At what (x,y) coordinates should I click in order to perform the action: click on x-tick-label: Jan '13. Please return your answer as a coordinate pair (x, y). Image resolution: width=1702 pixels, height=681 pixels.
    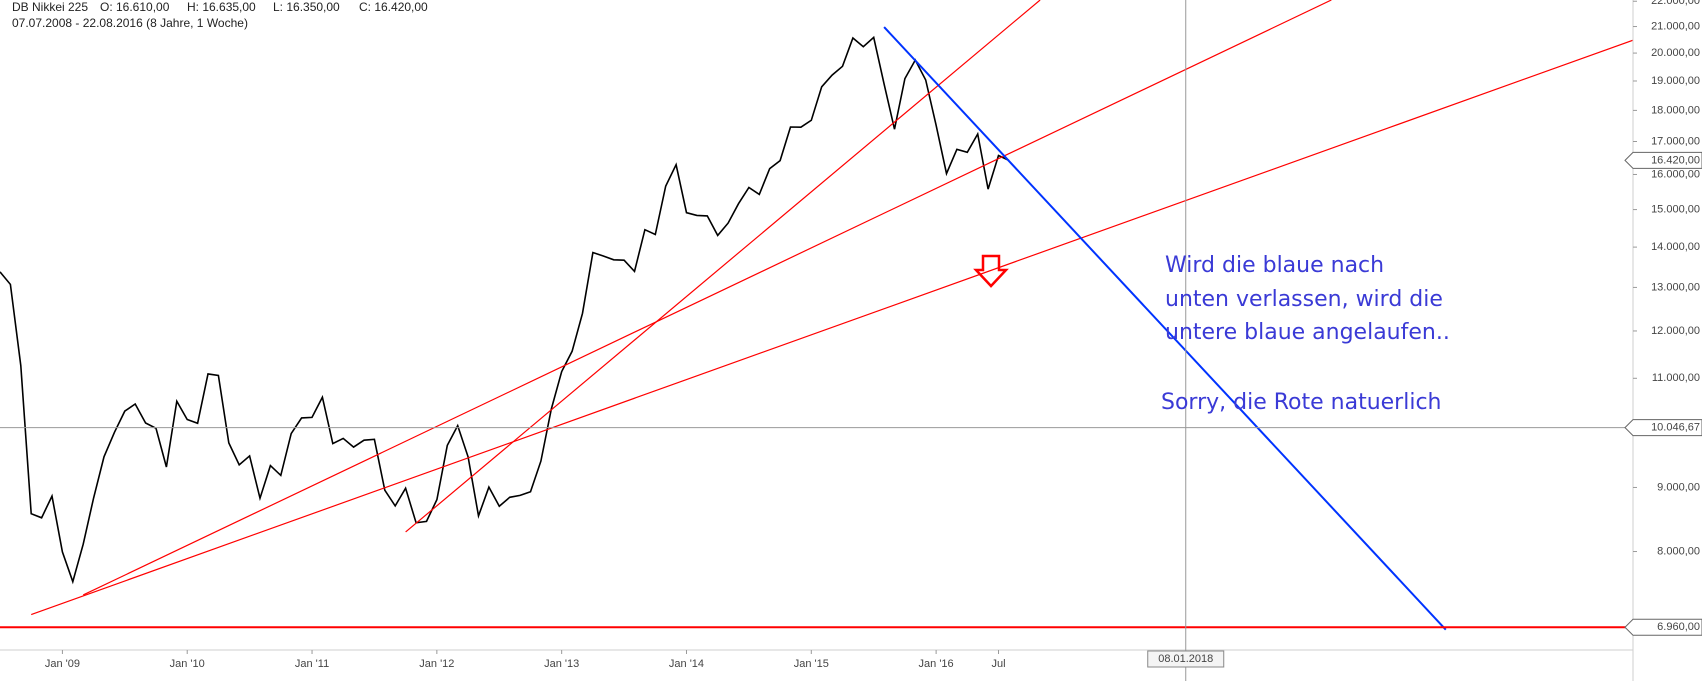
    Looking at the image, I should click on (561, 664).